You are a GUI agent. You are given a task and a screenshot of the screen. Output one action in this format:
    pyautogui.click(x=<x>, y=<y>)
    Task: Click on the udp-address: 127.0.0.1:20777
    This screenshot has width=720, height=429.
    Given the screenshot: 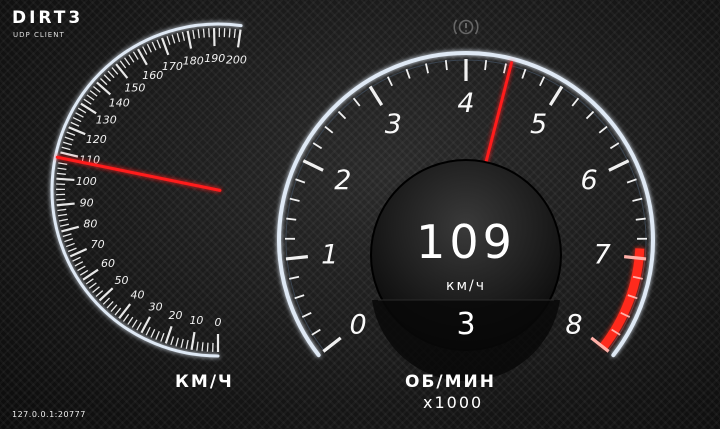 What is the action you would take?
    pyautogui.click(x=49, y=414)
    